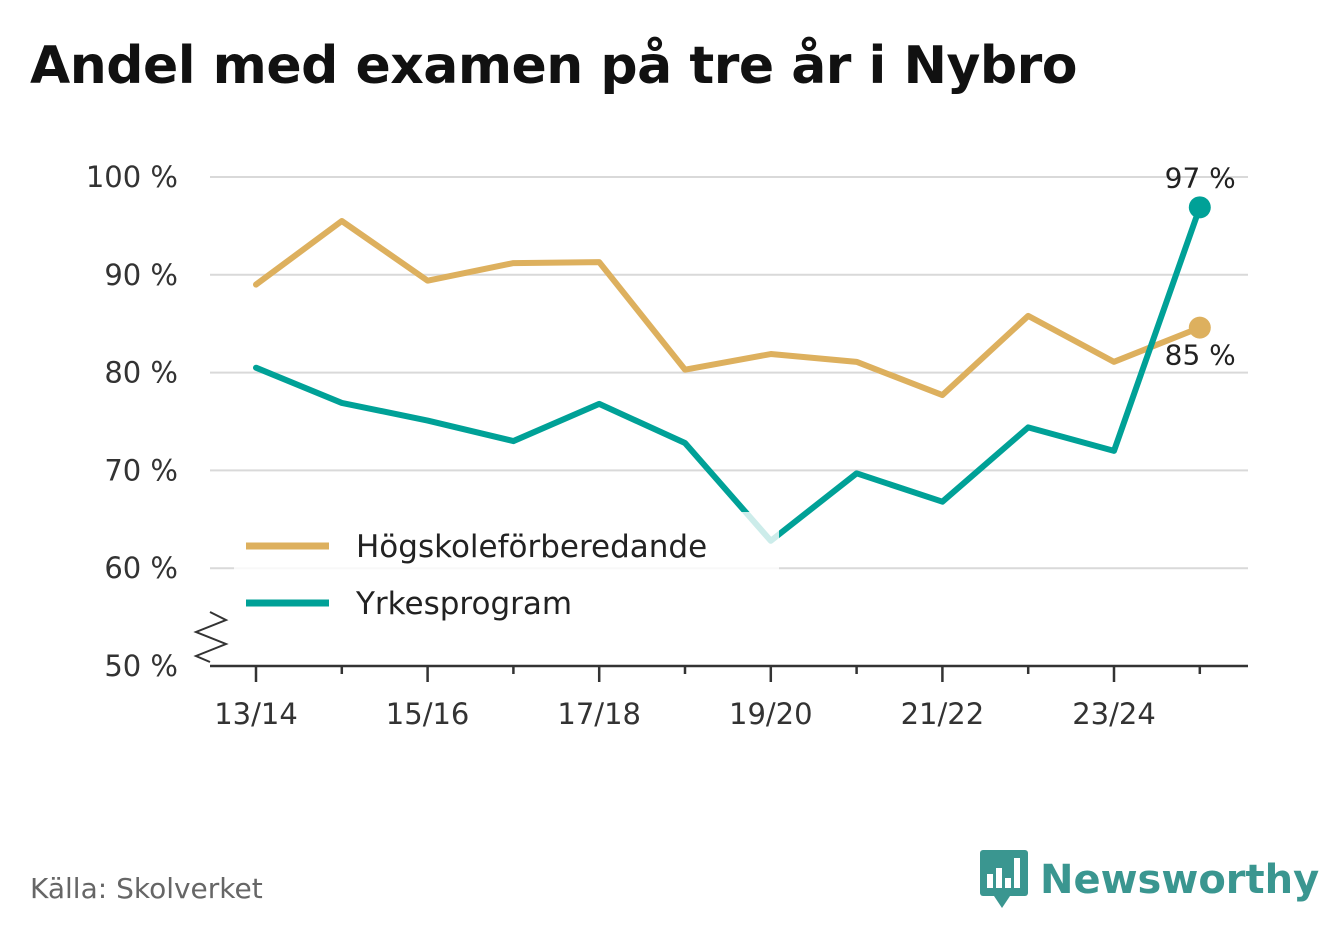  I want to click on y-tick-label: 100 %, so click(132, 177).